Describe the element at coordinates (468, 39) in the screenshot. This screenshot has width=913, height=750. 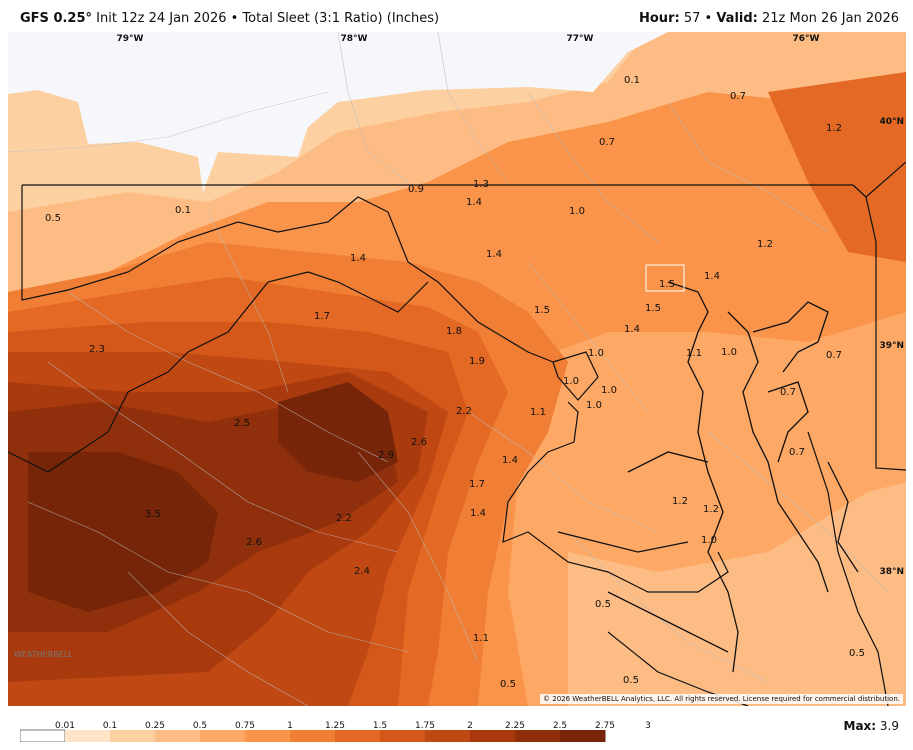
I see `longitude-labels: 79°W 78°W 77°W 76°W` at that location.